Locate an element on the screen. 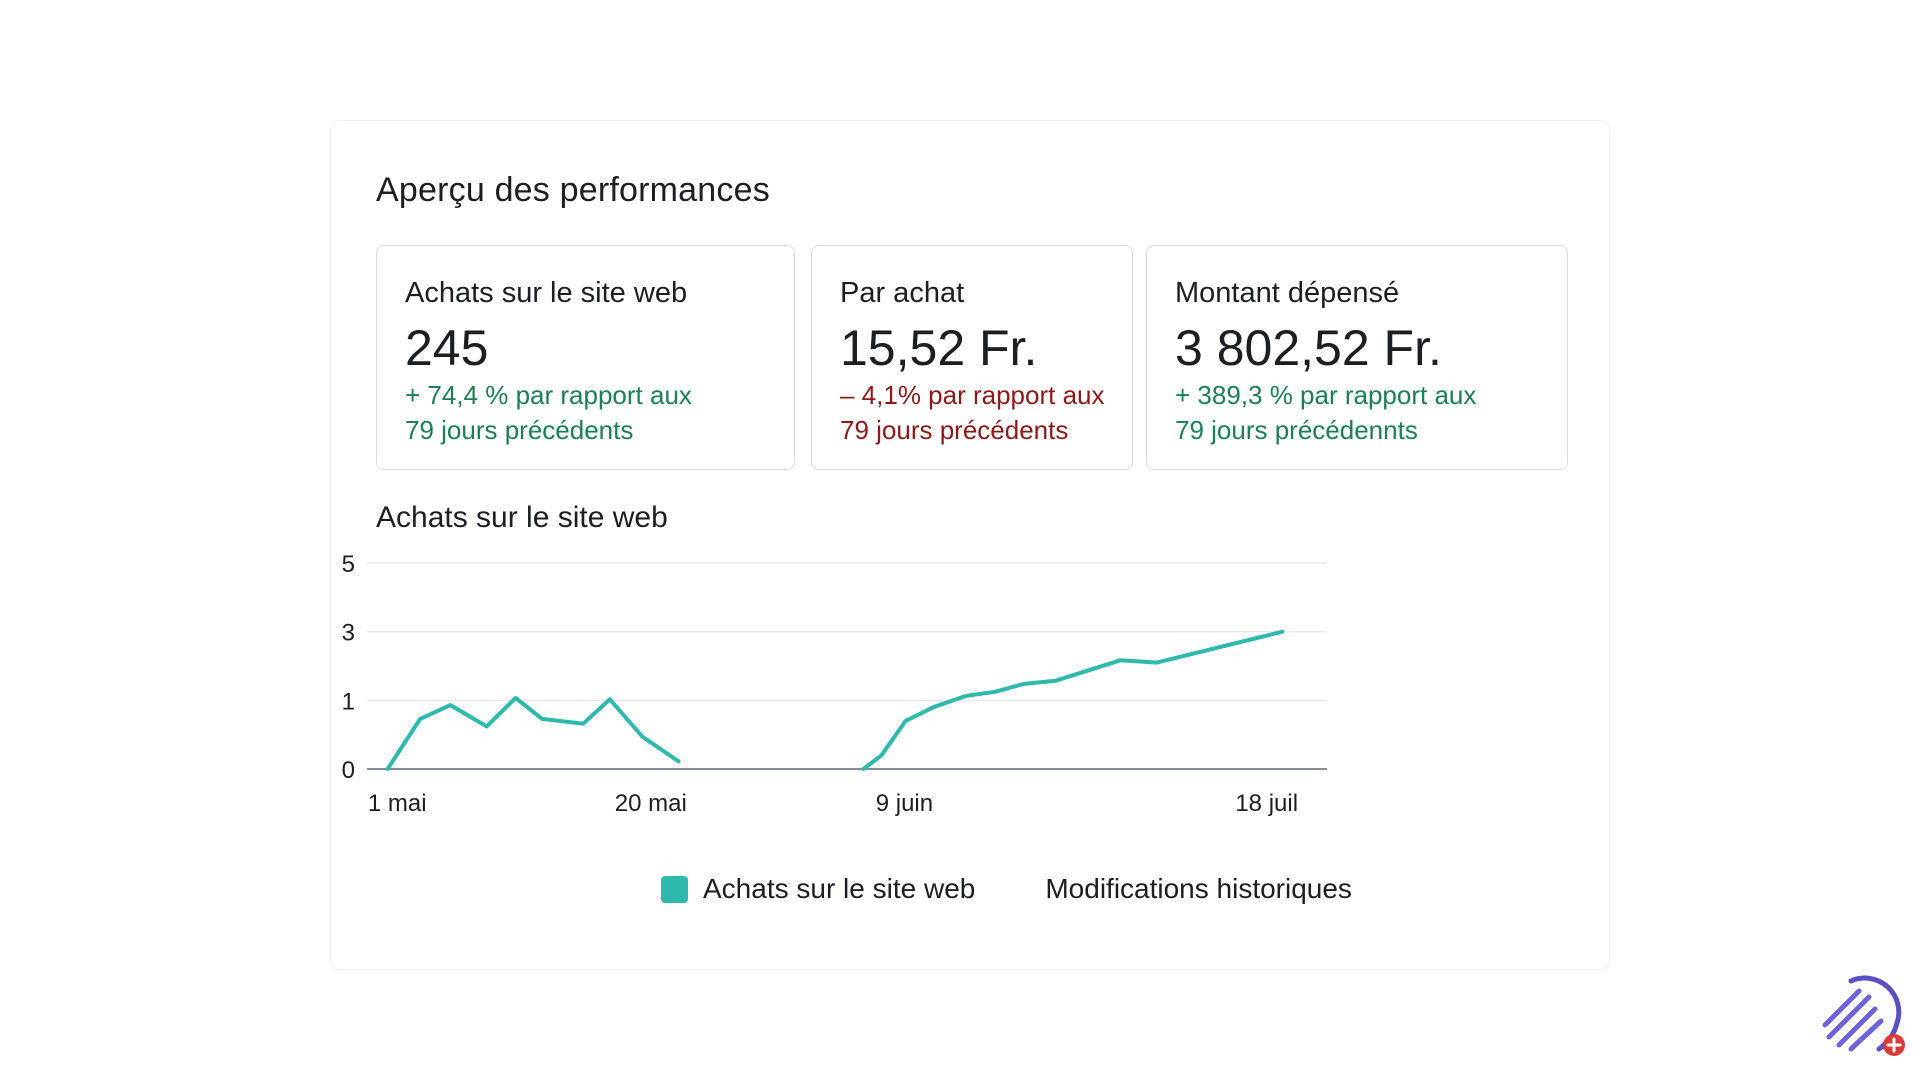 This screenshot has height=1080, width=1920. metric-change-text: + 389,3 % par rapport aux is located at coordinates (1326, 395).